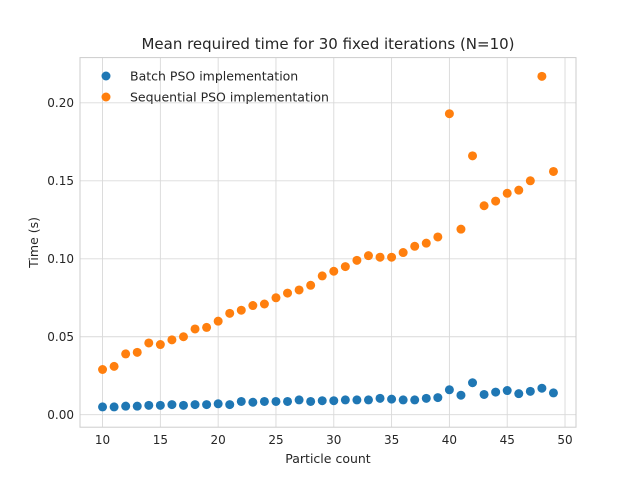  I want to click on y-tick-labels: 0.00 0.05 0.10 0.15 0.20, so click(60, 259).